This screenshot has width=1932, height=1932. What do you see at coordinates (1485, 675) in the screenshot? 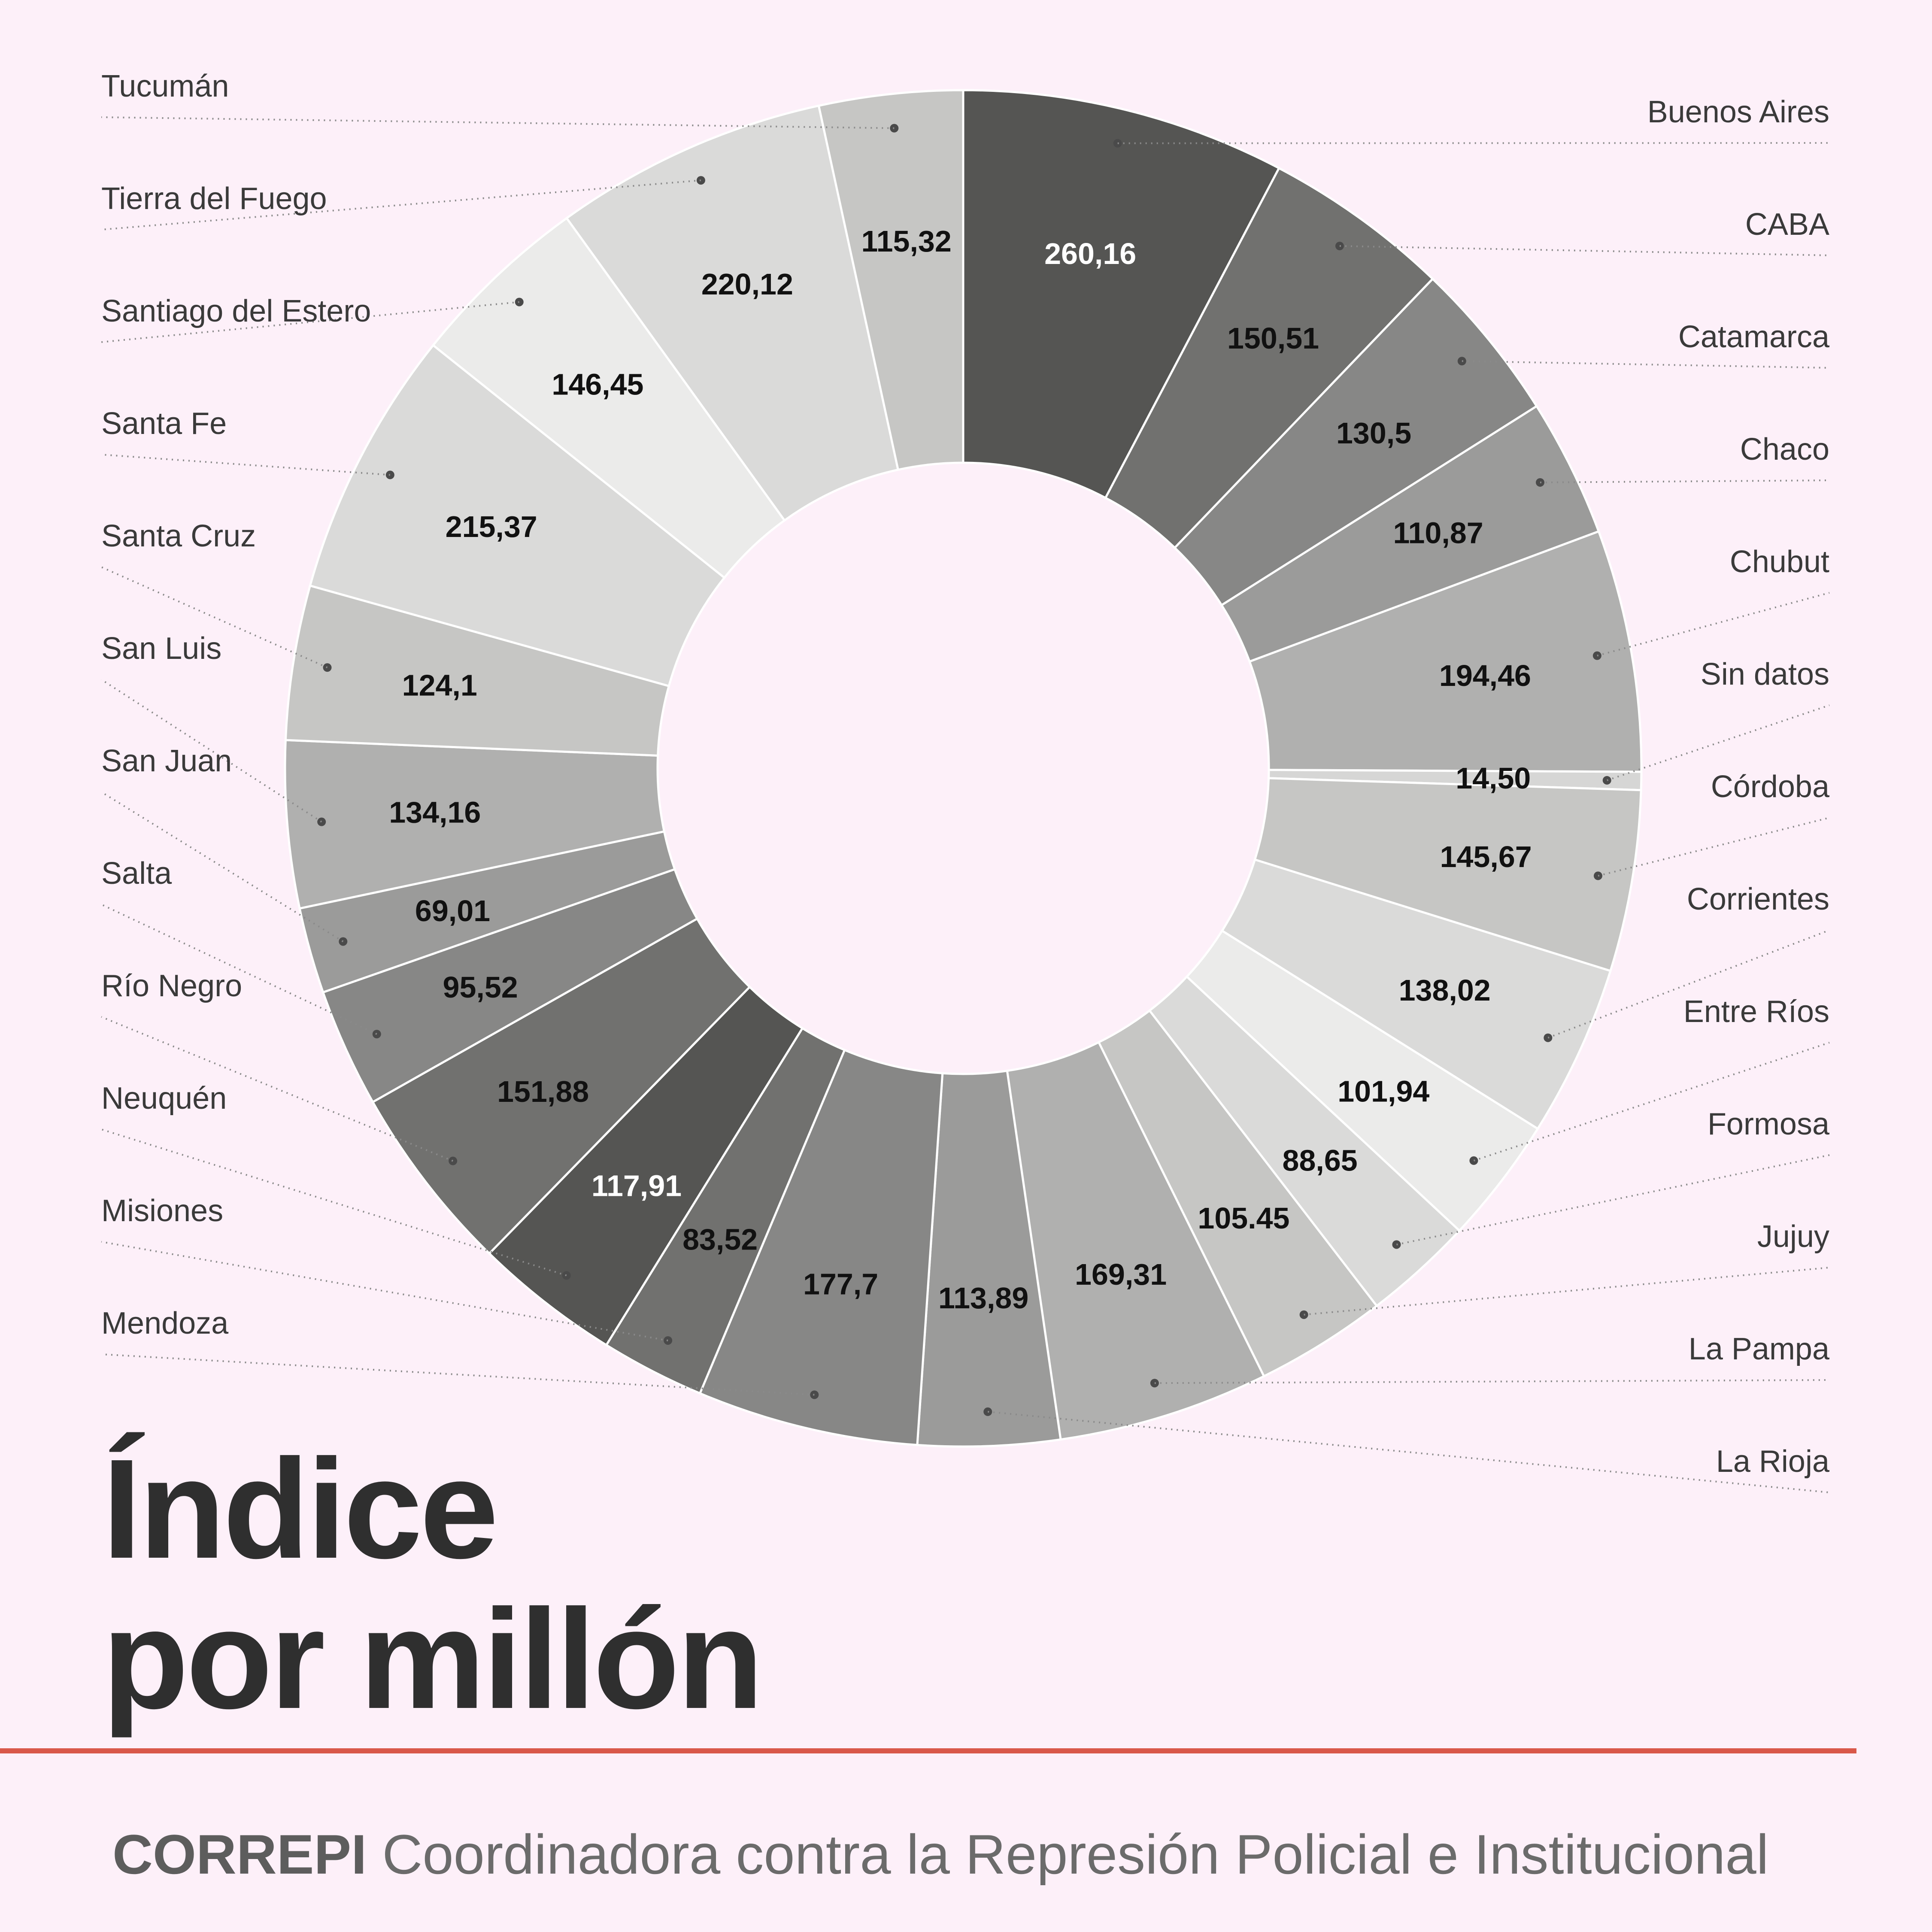
I see `value-label-chubut: 194,46` at bounding box center [1485, 675].